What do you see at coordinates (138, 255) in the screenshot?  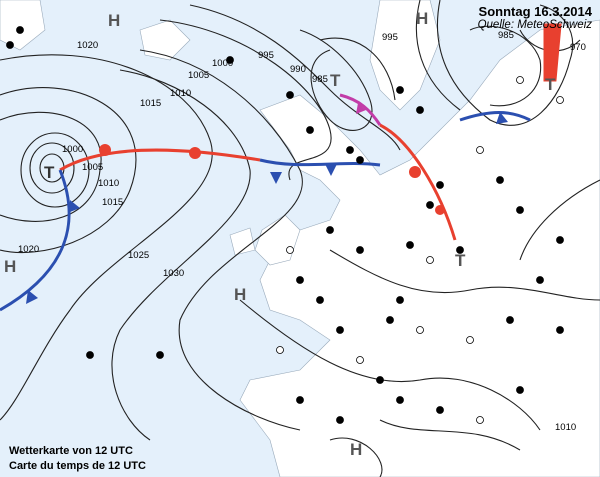 I see `isobar-label: 1025` at bounding box center [138, 255].